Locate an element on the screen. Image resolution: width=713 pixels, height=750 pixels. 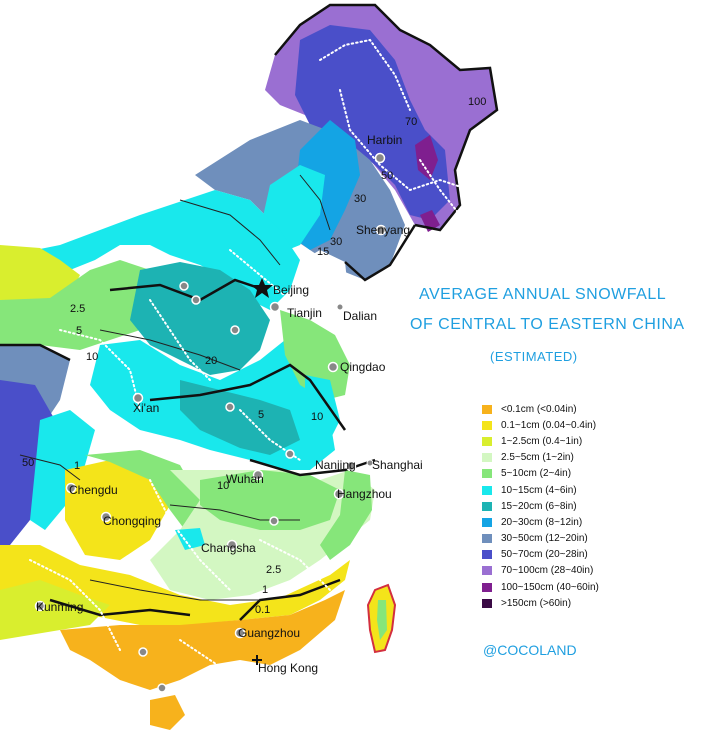
city-label-hong-kong: Hong Kong is located at coordinates (288, 668).